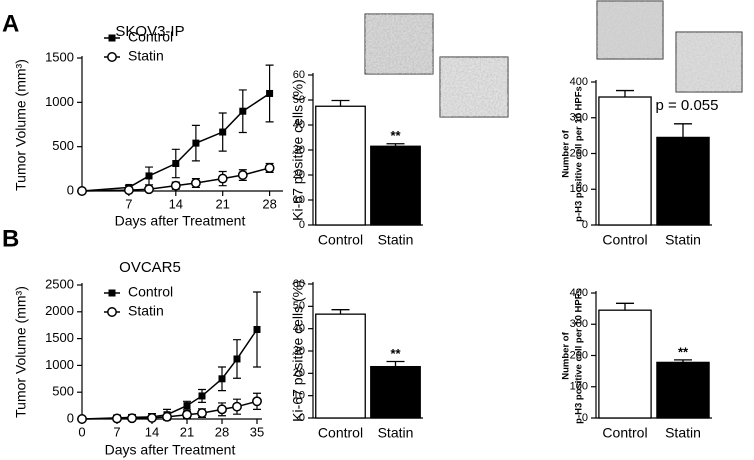 The width and height of the screenshot is (754, 460). I want to click on y-tick-label: 20, so click(299, 175).